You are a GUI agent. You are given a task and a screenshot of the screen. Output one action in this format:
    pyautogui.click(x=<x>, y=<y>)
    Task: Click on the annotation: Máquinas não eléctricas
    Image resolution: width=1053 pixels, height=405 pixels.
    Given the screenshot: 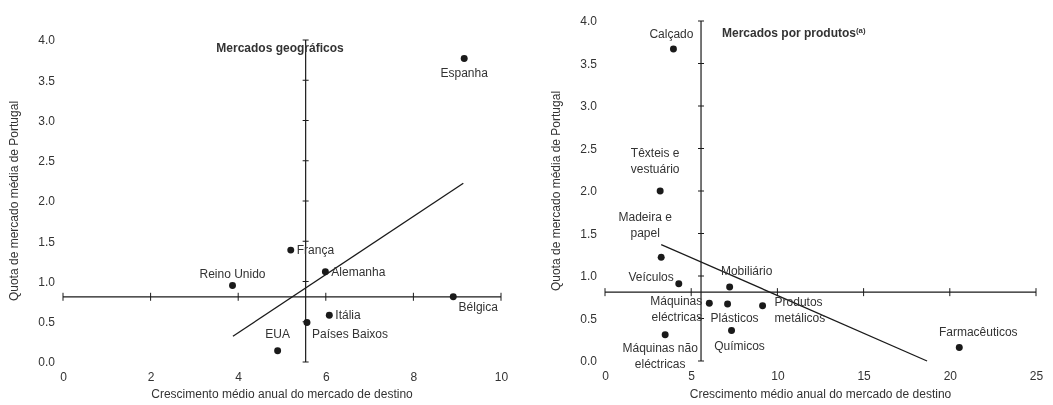 What is the action you would take?
    pyautogui.click(x=660, y=355)
    